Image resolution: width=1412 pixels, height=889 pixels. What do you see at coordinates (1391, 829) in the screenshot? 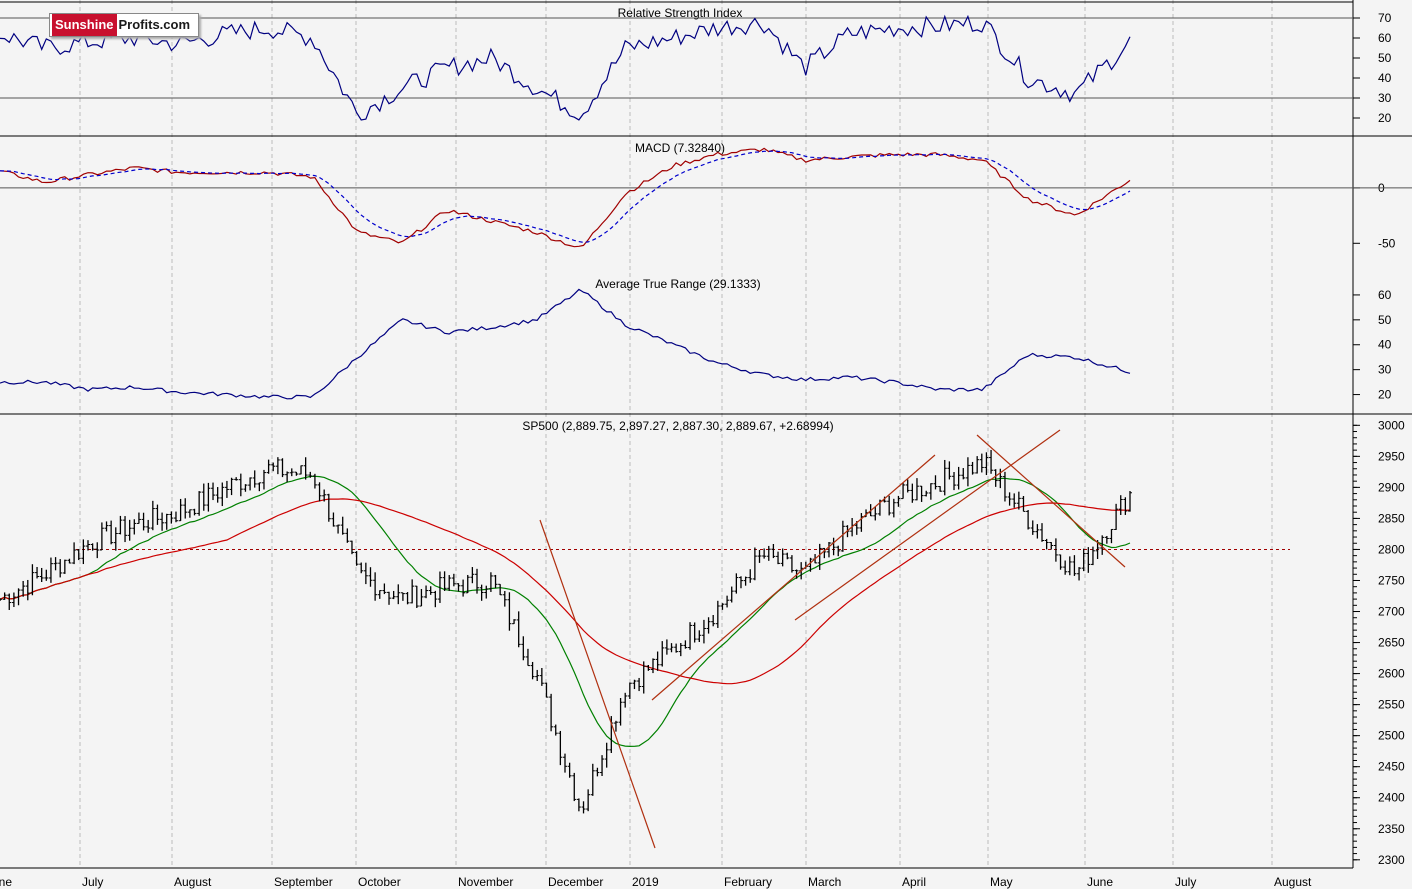
I see `y-tick-label: 2350` at bounding box center [1391, 829].